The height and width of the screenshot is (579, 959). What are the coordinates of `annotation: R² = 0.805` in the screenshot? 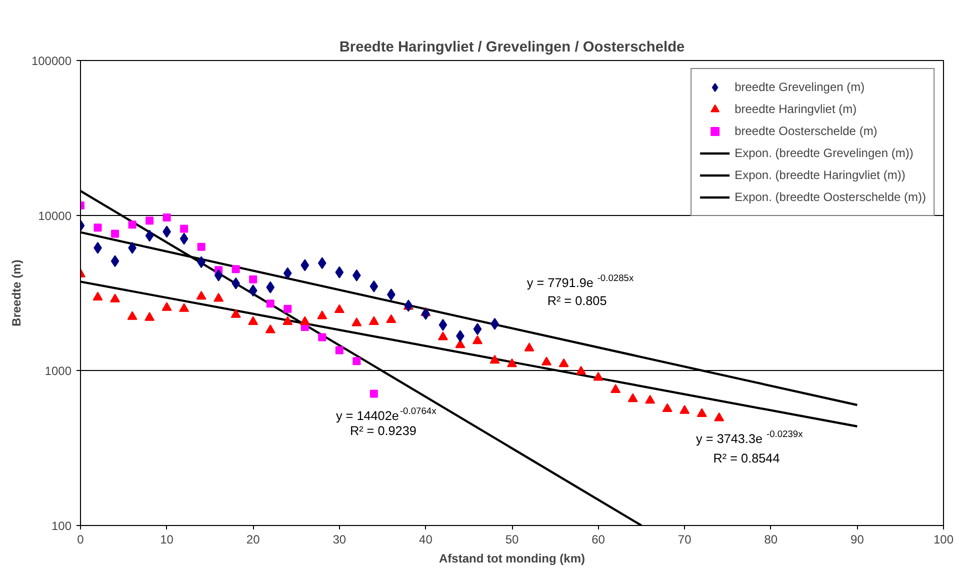 It's located at (577, 301).